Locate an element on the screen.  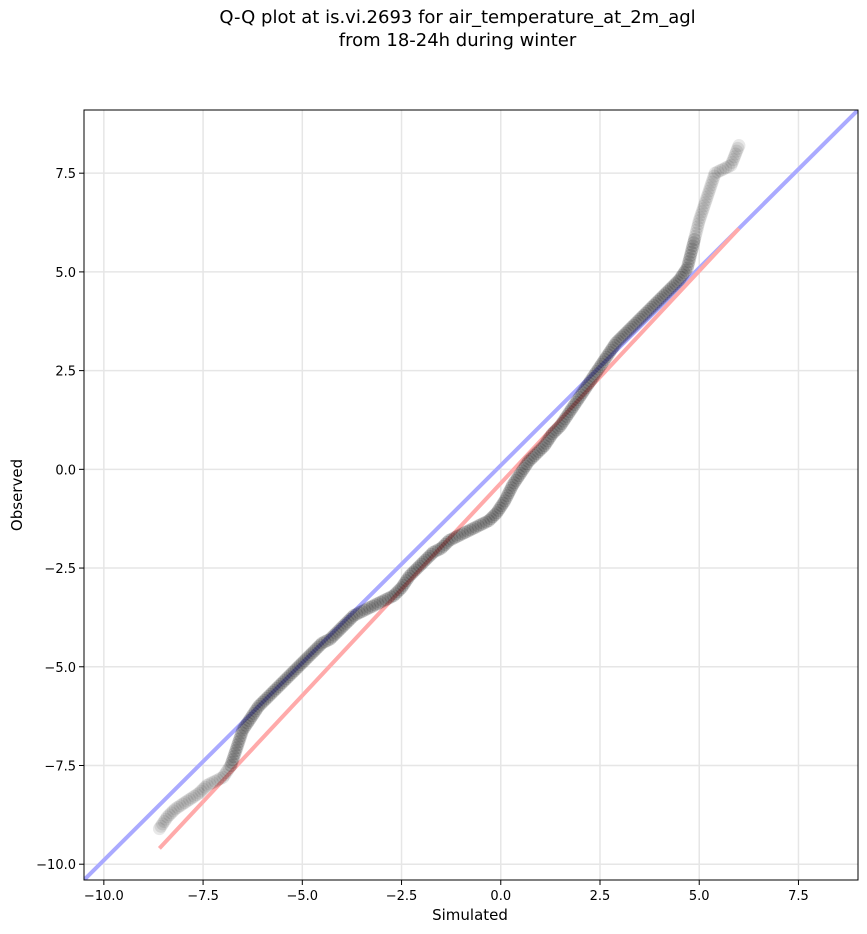
y-tick-label: 2.5 is located at coordinates (65, 372).